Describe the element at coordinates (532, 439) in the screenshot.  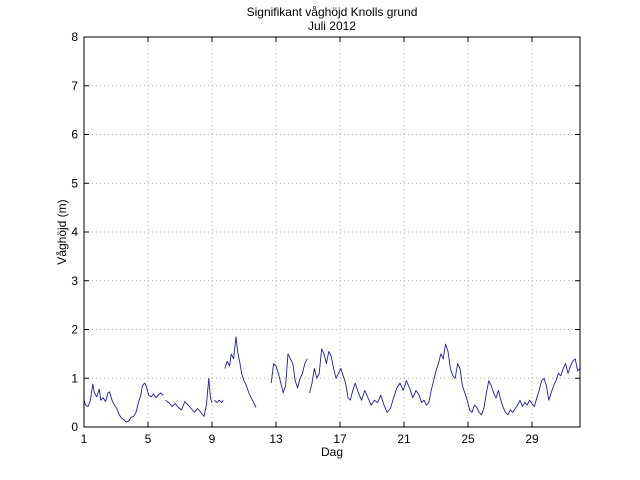
I see `x-tick-label: 29` at that location.